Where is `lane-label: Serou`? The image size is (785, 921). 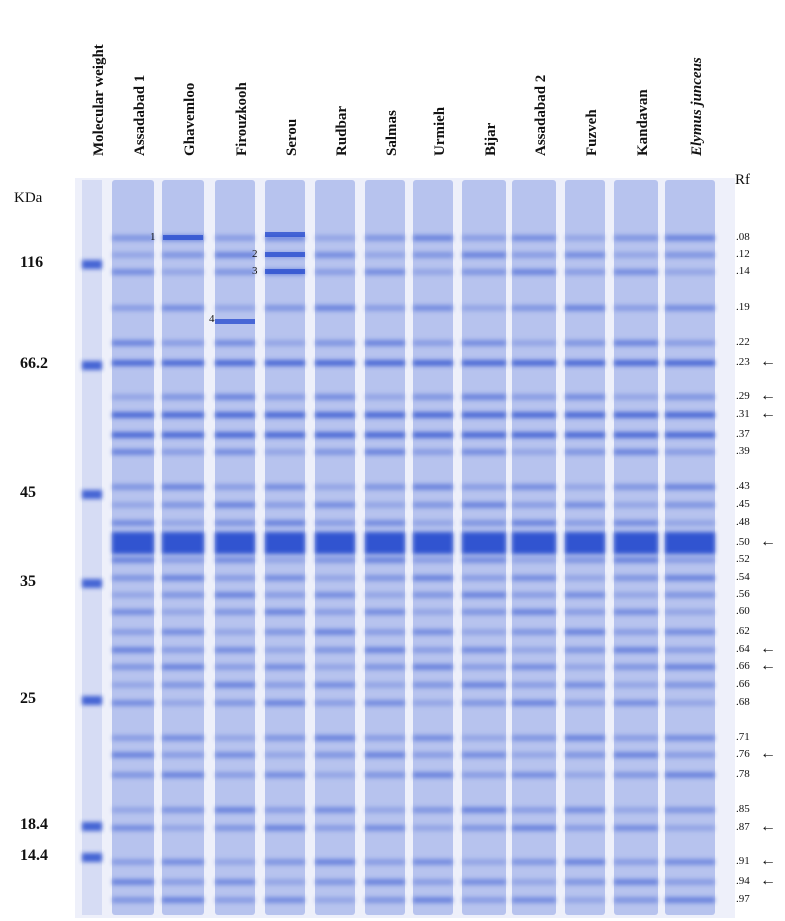 lane-label: Serou is located at coordinates (286, 88).